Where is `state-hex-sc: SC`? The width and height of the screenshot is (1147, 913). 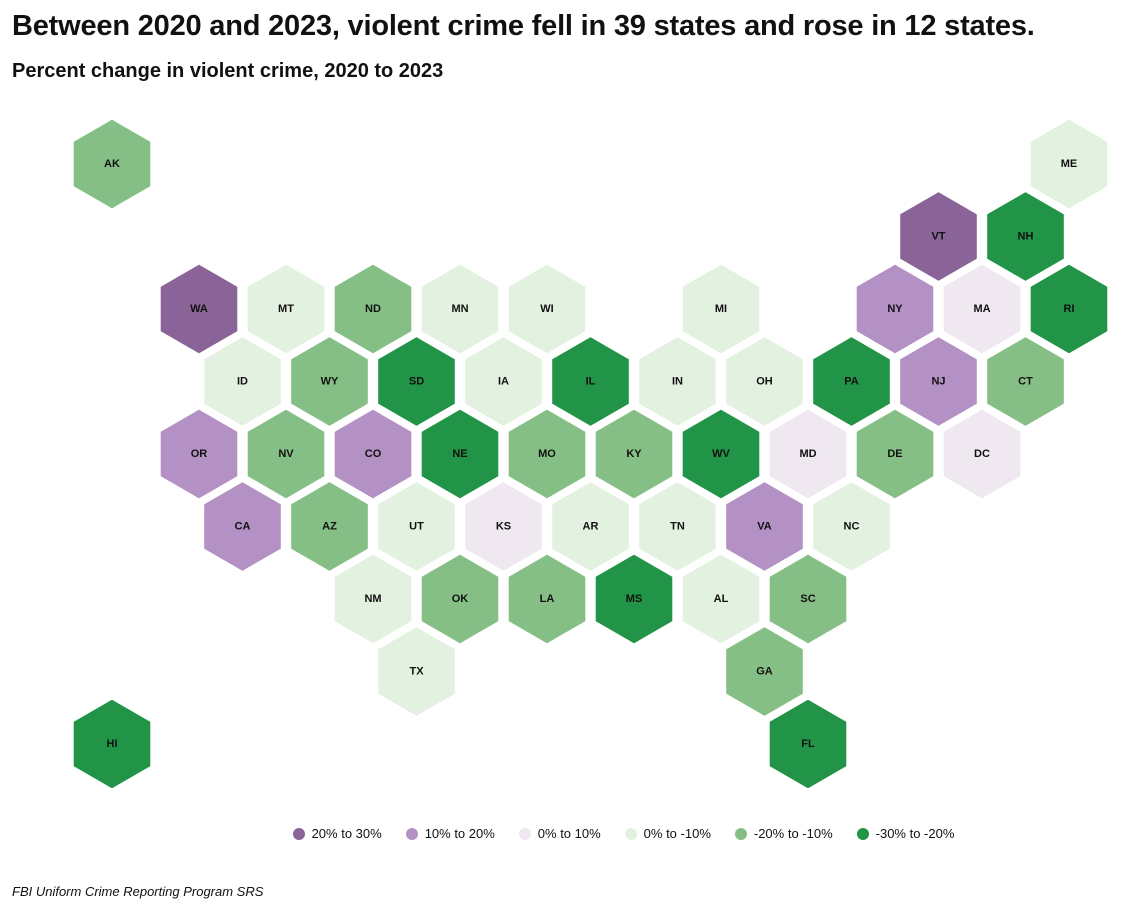 state-hex-sc: SC is located at coordinates (808, 599).